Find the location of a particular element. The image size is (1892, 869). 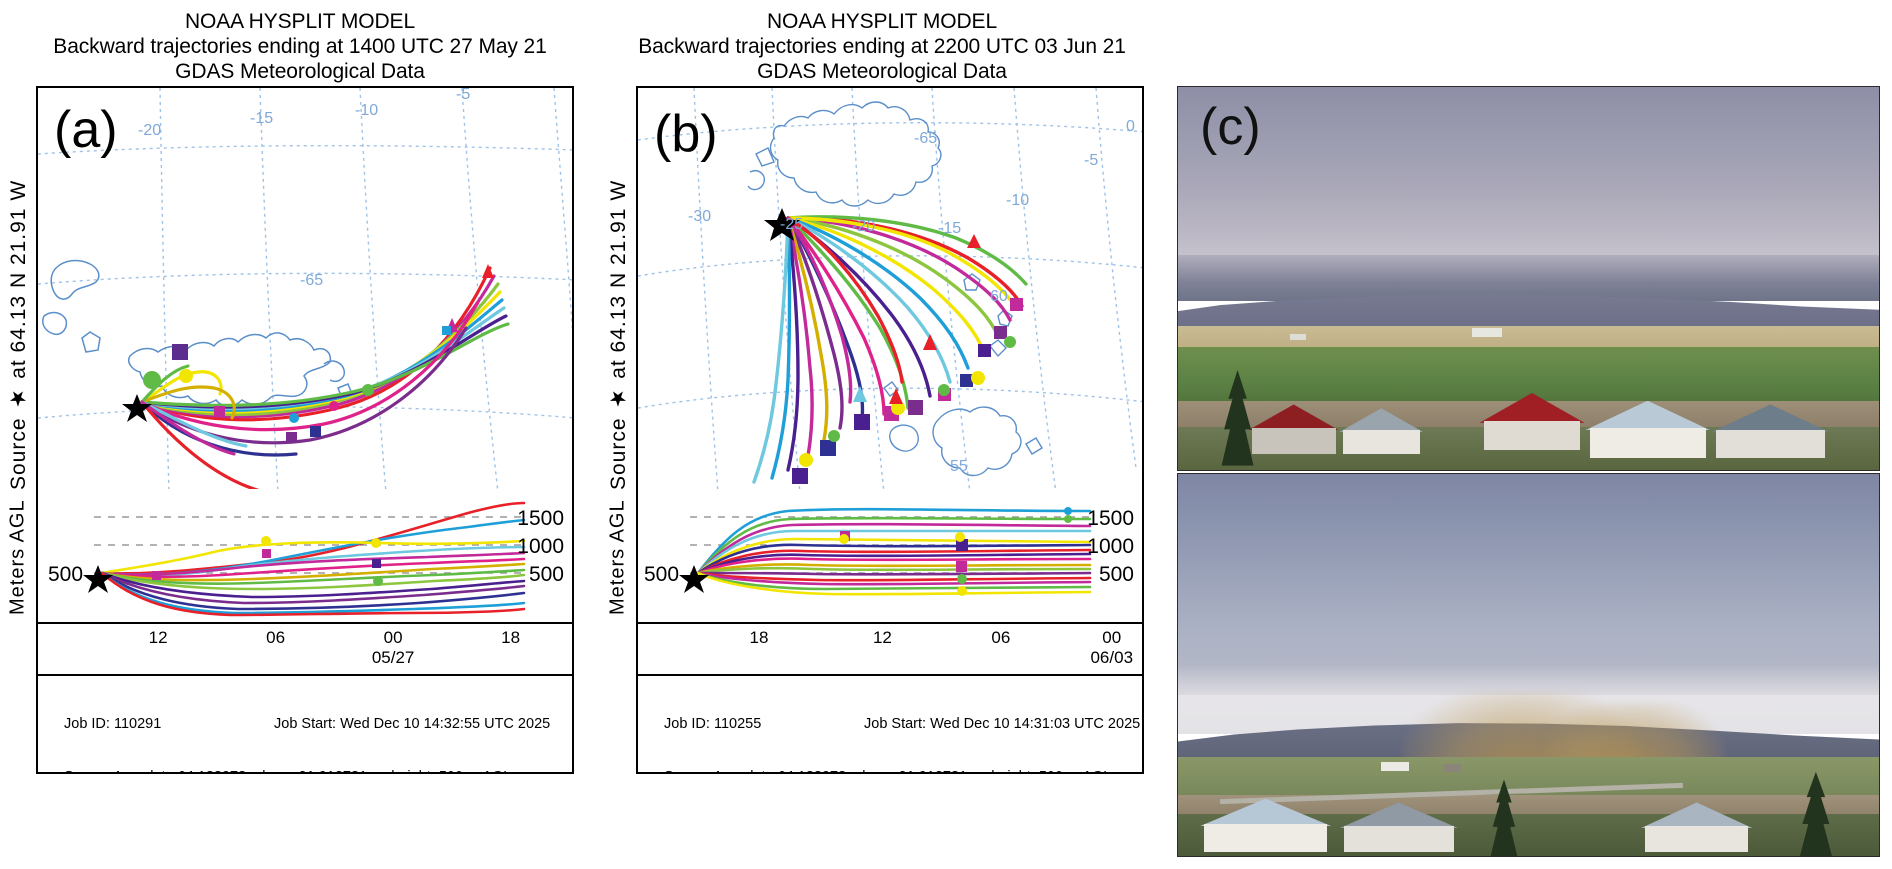

panel-a-altitude-chart: 1500 1000 500 500 is located at coordinates (305, 556).